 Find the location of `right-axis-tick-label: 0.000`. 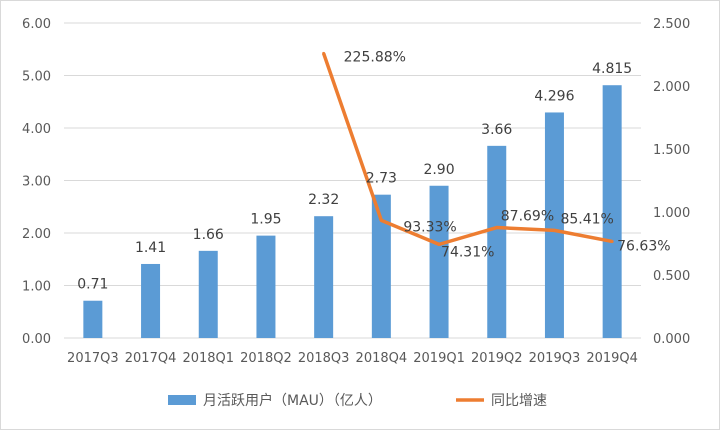

right-axis-tick-label: 0.000 is located at coordinates (671, 339).